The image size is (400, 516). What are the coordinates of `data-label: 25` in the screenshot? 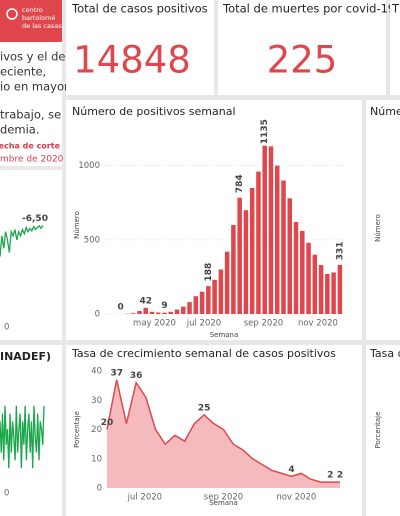 It's located at (204, 408).